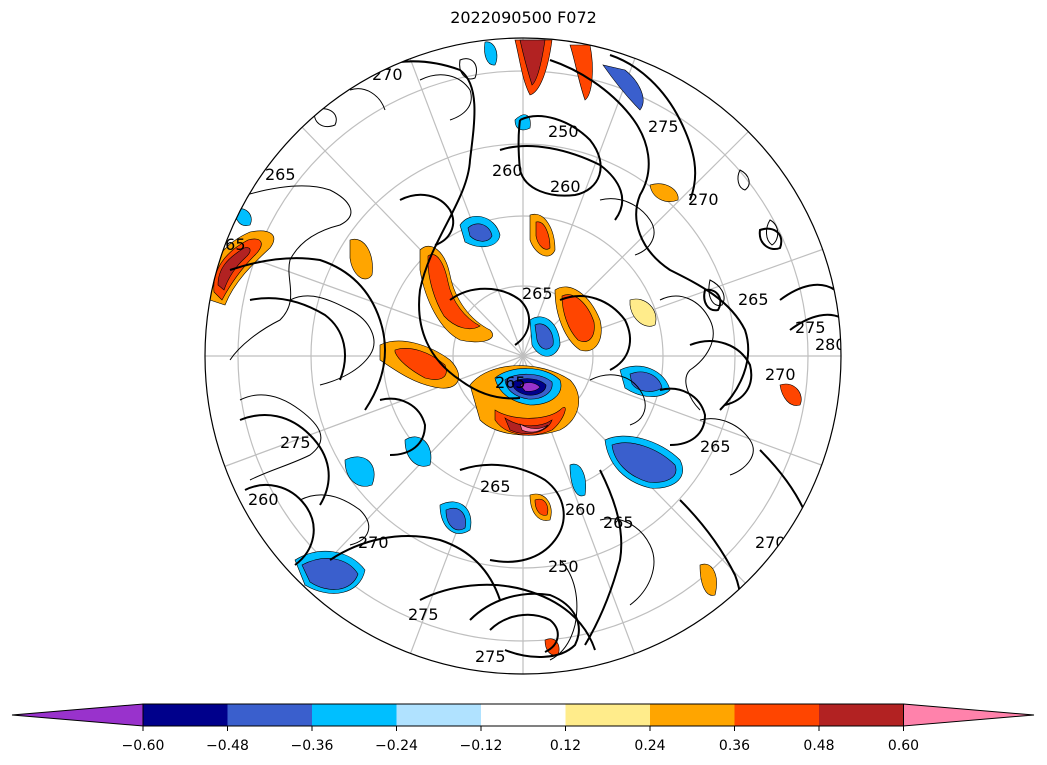 The height and width of the screenshot is (765, 1047). I want to click on colorbar-tick-label: 0.12, so click(565, 746).